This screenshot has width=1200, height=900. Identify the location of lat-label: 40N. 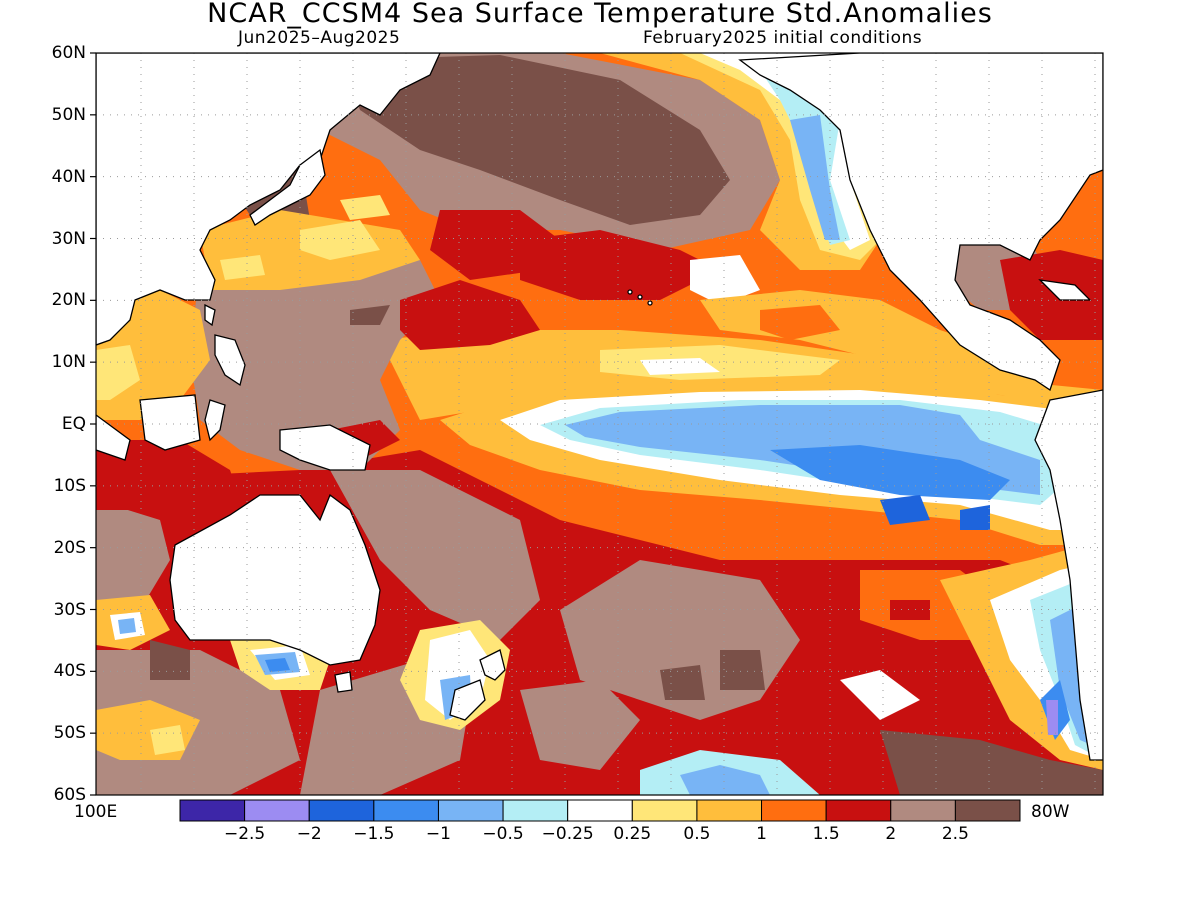
(68, 176).